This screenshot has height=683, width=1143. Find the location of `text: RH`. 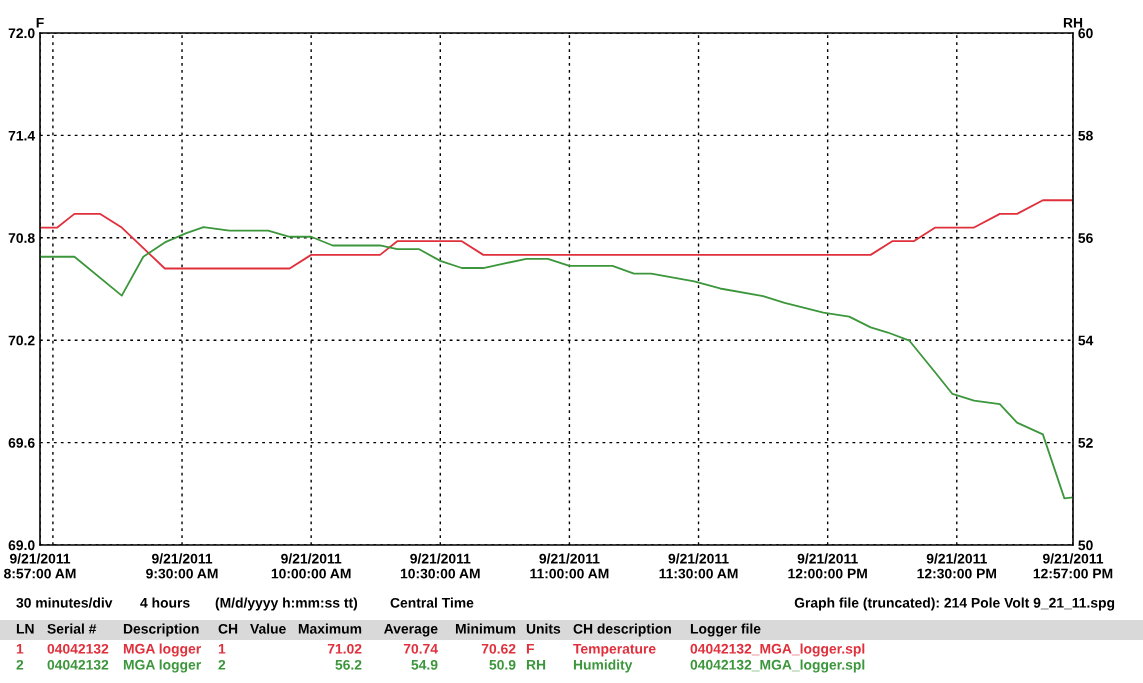

text: RH is located at coordinates (536, 665).